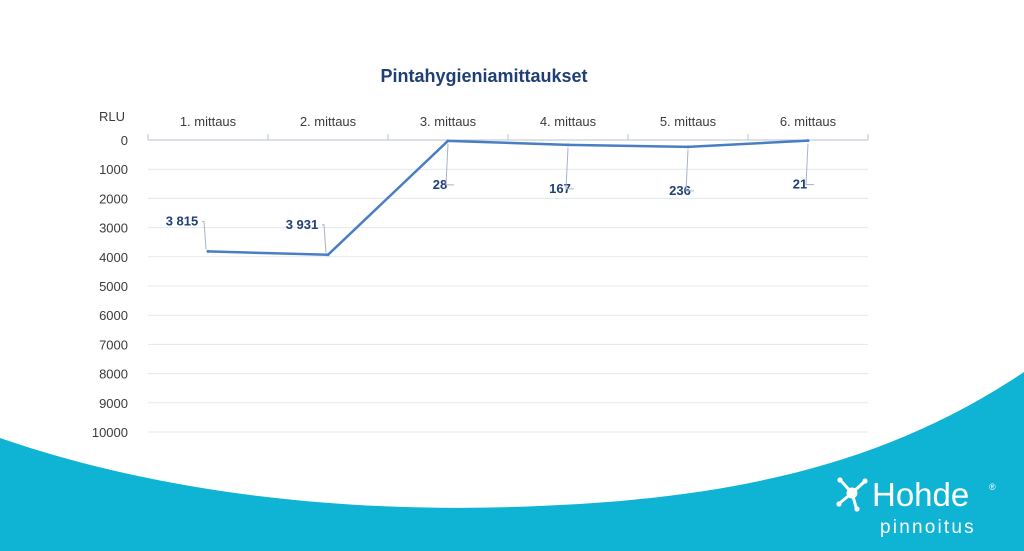 This screenshot has height=551, width=1024. What do you see at coordinates (688, 121) in the screenshot?
I see `x-category-label: 5. mittaus` at bounding box center [688, 121].